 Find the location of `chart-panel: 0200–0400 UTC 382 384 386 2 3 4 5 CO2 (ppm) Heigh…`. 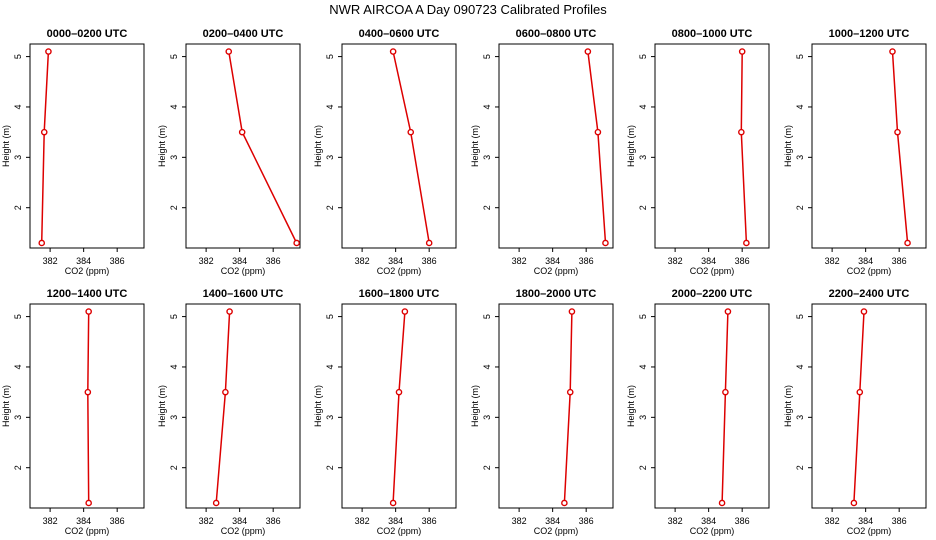

chart-panel: 0200–0400 UTC 382 384 386 2 3 4 5 CO2 (ppm) Heigh… is located at coordinates (229, 152).